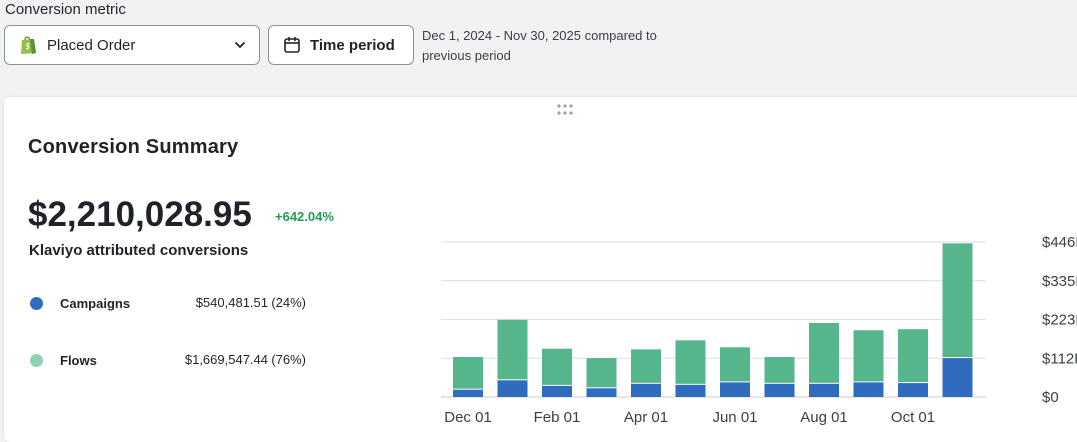 The height and width of the screenshot is (442, 1077). What do you see at coordinates (1059, 242) in the screenshot?
I see `y-tick-label: $446K` at bounding box center [1059, 242].